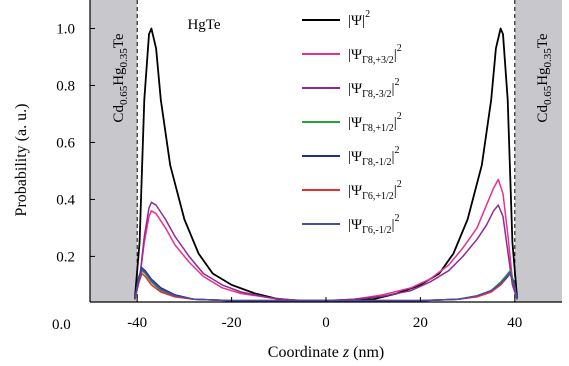 Image resolution: width=569 pixels, height=366 pixels. I want to click on right-barrier-label: Cd0.65Hg0.35Te, so click(544, 77).